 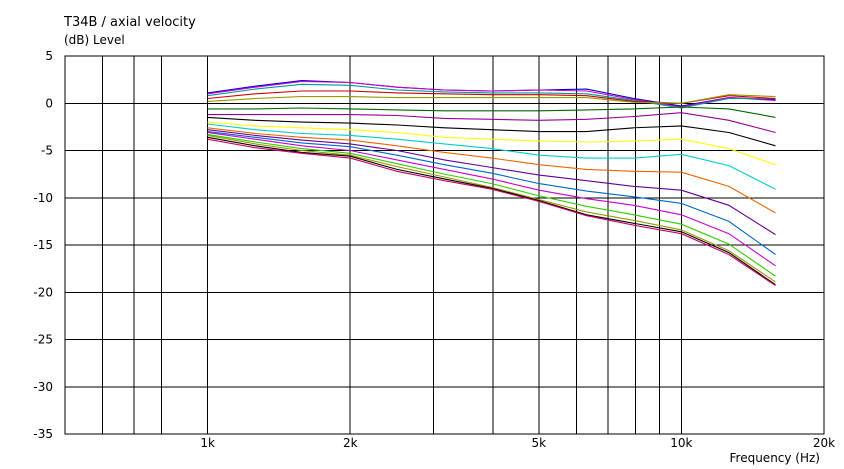 I want to click on y-tick-label: -25, so click(x=43, y=340).